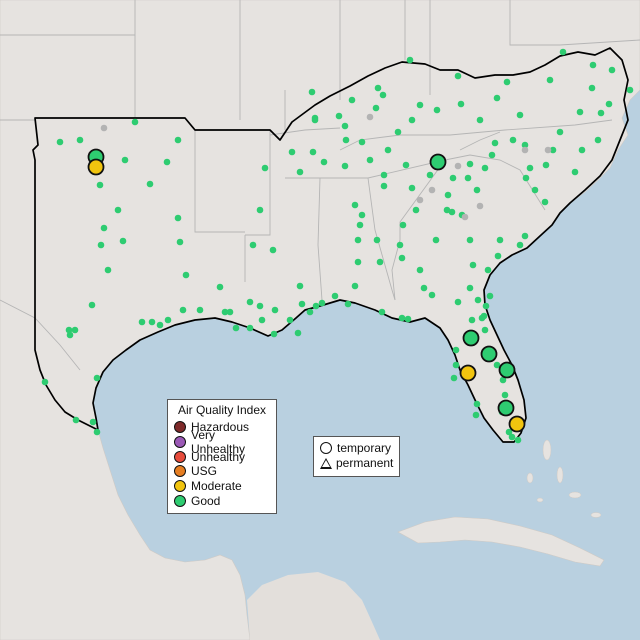  I want to click on station-marker-moderate-large, so click(468, 373).